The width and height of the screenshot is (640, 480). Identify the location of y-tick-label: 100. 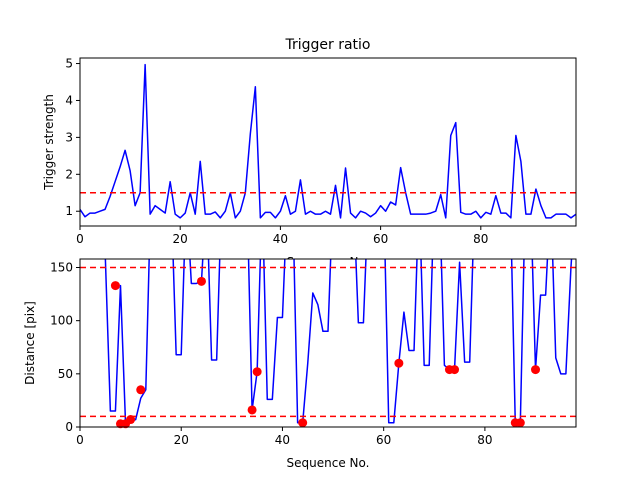
(61, 321).